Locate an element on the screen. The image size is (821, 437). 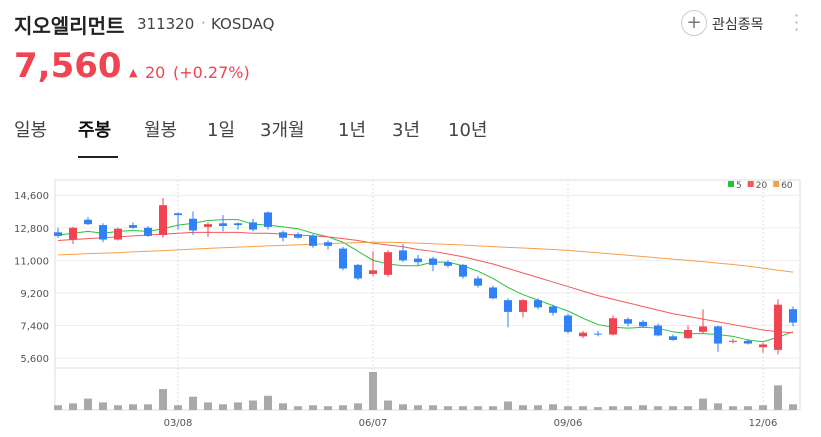
change-pct: (+0.27%) is located at coordinates (211, 72).